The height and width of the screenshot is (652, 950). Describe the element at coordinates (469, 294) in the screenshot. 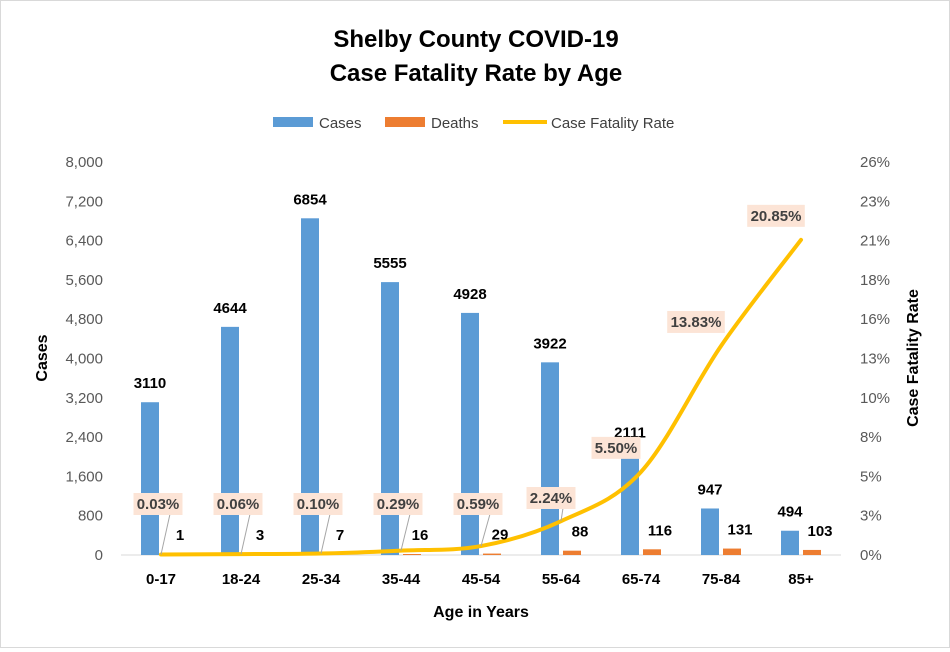

I see `label-cases: 4928` at that location.